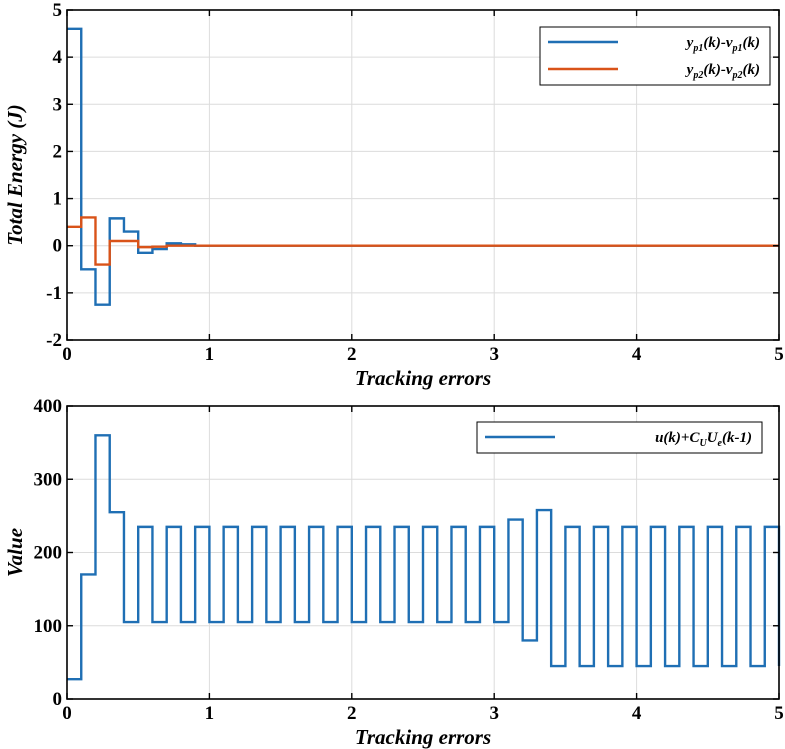  Describe the element at coordinates (722, 71) in the screenshot. I see `legend-entry-2: yp2(k)-vp2(k)` at that location.